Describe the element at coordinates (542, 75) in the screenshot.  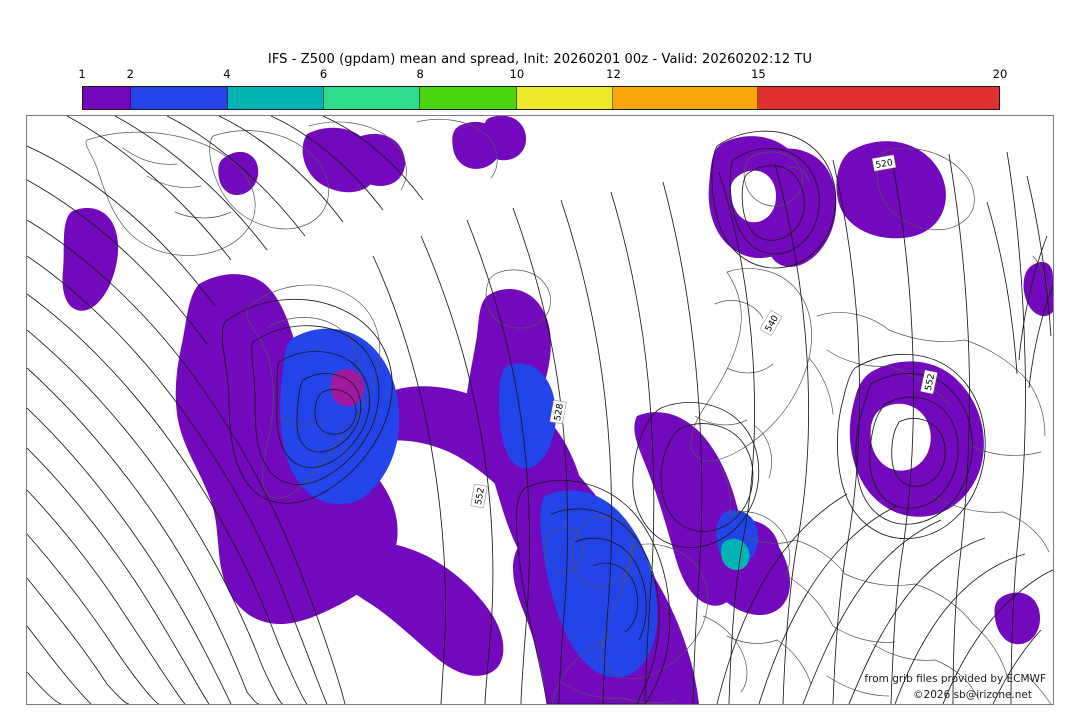
I see `colorbar-tick-labels: 1 2 4 6 8 10 12 15 20` at that location.